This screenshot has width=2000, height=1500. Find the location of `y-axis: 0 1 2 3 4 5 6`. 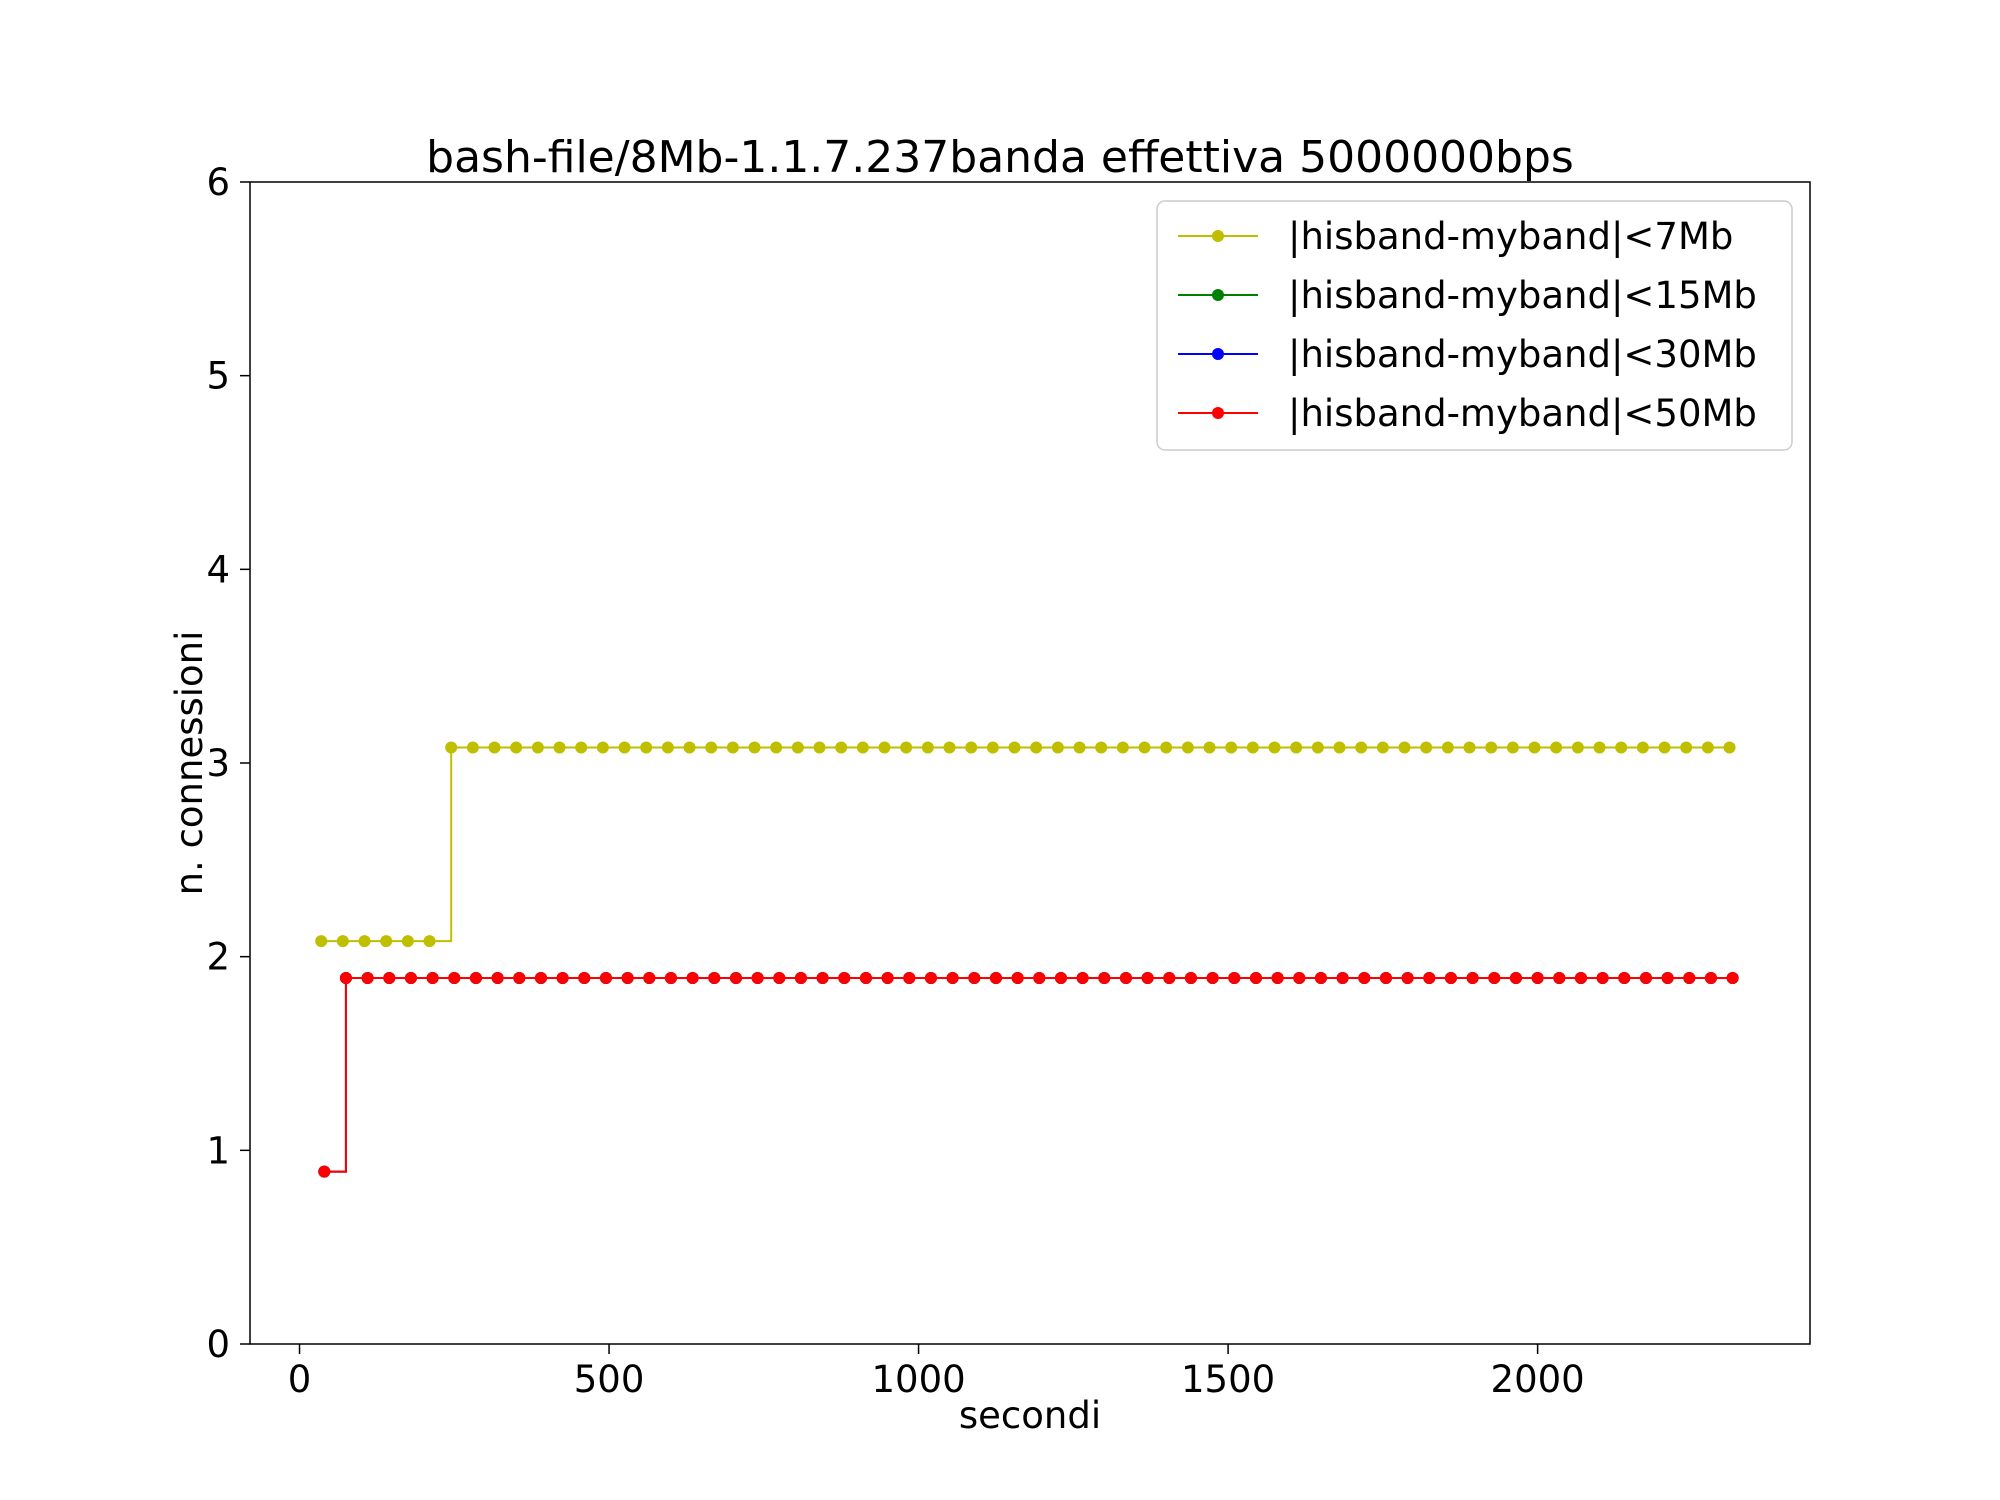

y-axis: 0 1 2 3 4 5 6 is located at coordinates (228, 763).